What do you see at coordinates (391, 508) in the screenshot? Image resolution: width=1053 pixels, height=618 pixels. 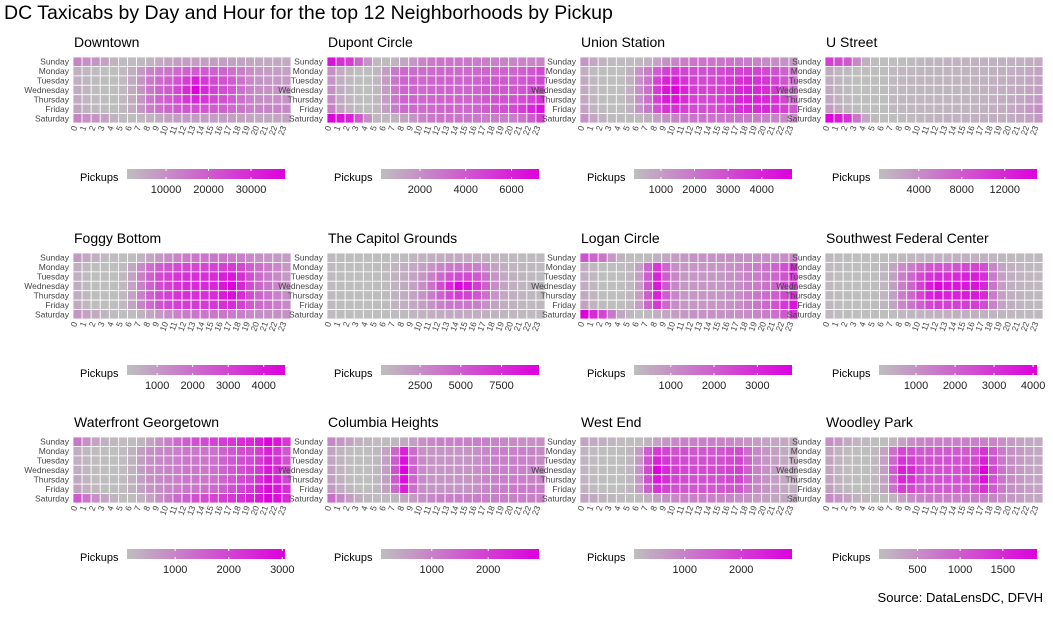 I see `x-tick-label: 7` at bounding box center [391, 508].